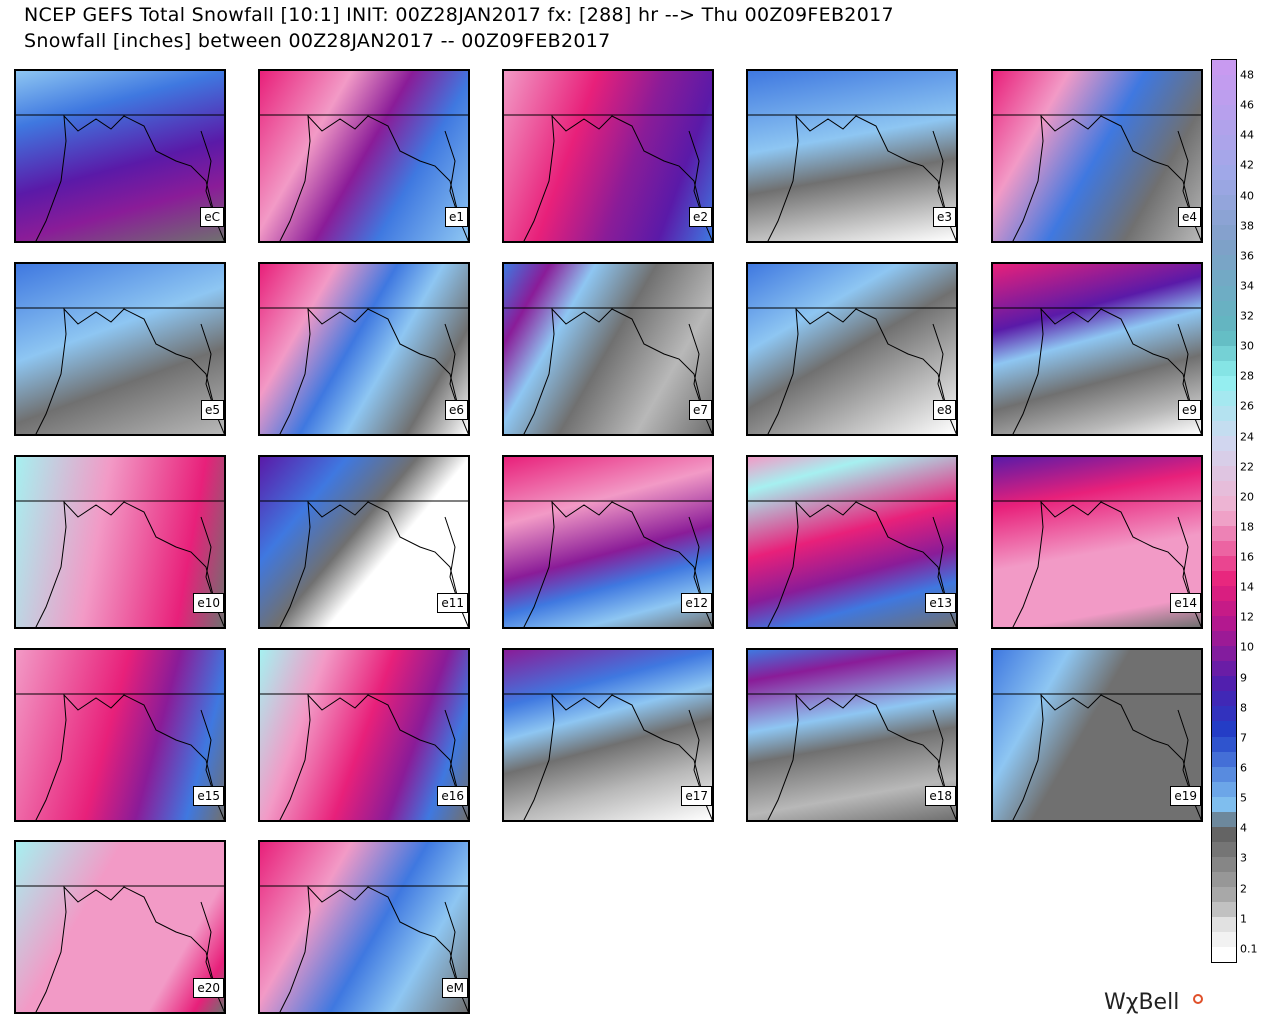 Image resolution: width=1280 pixels, height=1024 pixels. I want to click on colorbar-label: 34, so click(1247, 286).